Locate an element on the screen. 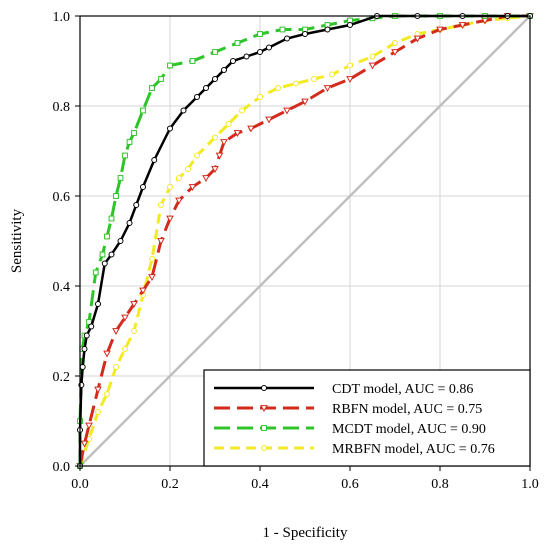  x-tick-label: 0.8 is located at coordinates (440, 484).